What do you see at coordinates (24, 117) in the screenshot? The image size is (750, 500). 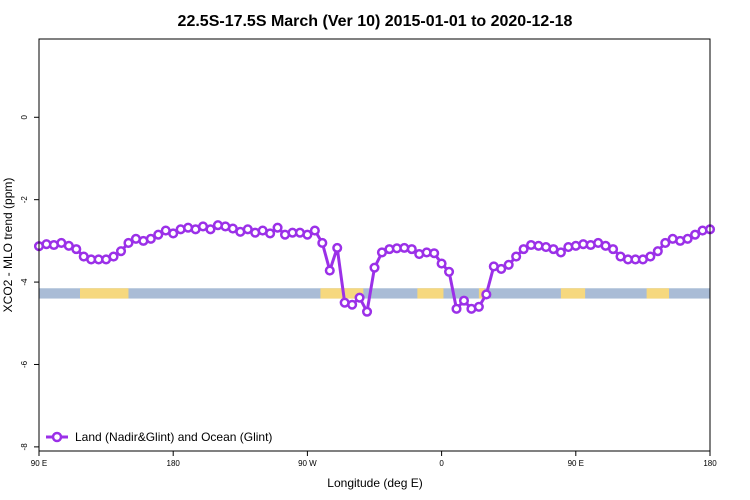 I see `y-tick-label: 0` at bounding box center [24, 117].